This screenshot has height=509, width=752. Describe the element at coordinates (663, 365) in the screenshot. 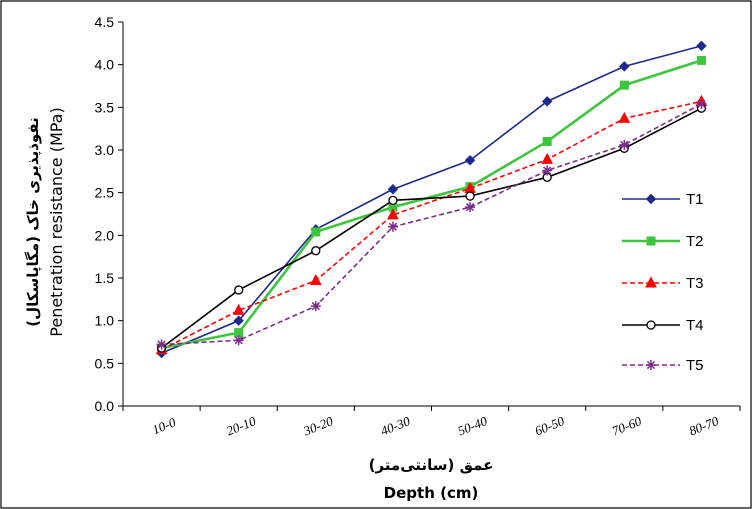

I see `legend-item-t5: T5` at that location.